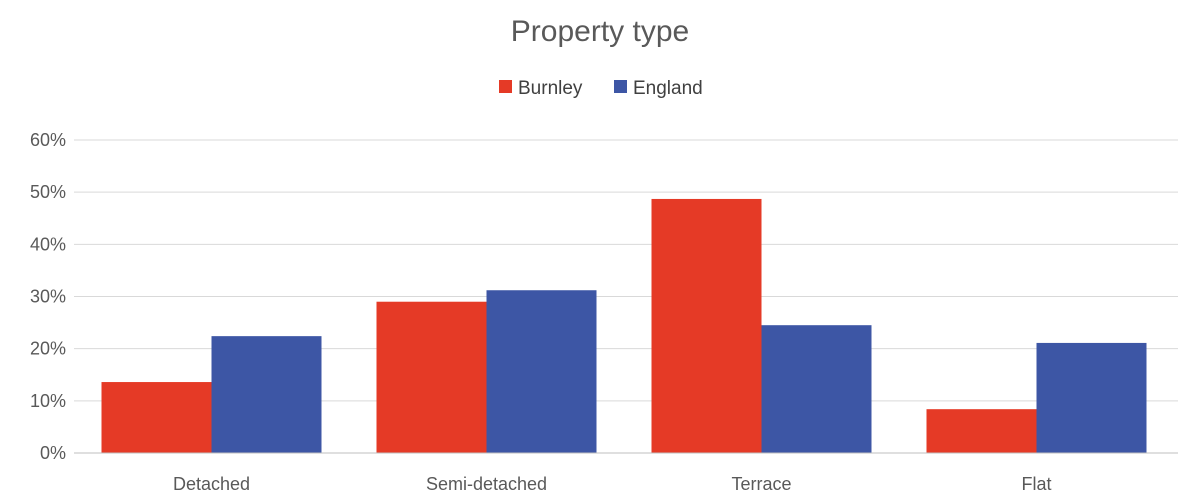  I want to click on legend-label-england: England, so click(668, 88).